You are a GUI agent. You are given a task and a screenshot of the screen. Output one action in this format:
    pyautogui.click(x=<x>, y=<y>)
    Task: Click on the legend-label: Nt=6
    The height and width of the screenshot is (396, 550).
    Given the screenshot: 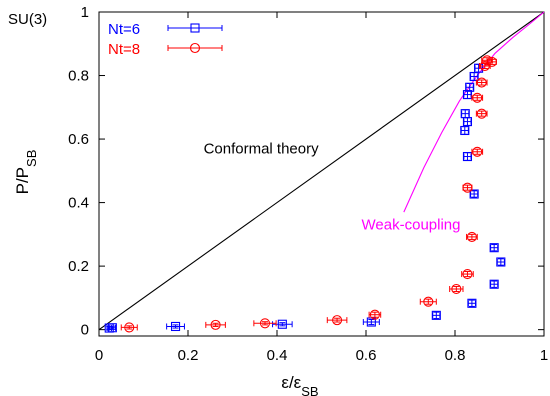 What is the action you would take?
    pyautogui.click(x=124, y=29)
    